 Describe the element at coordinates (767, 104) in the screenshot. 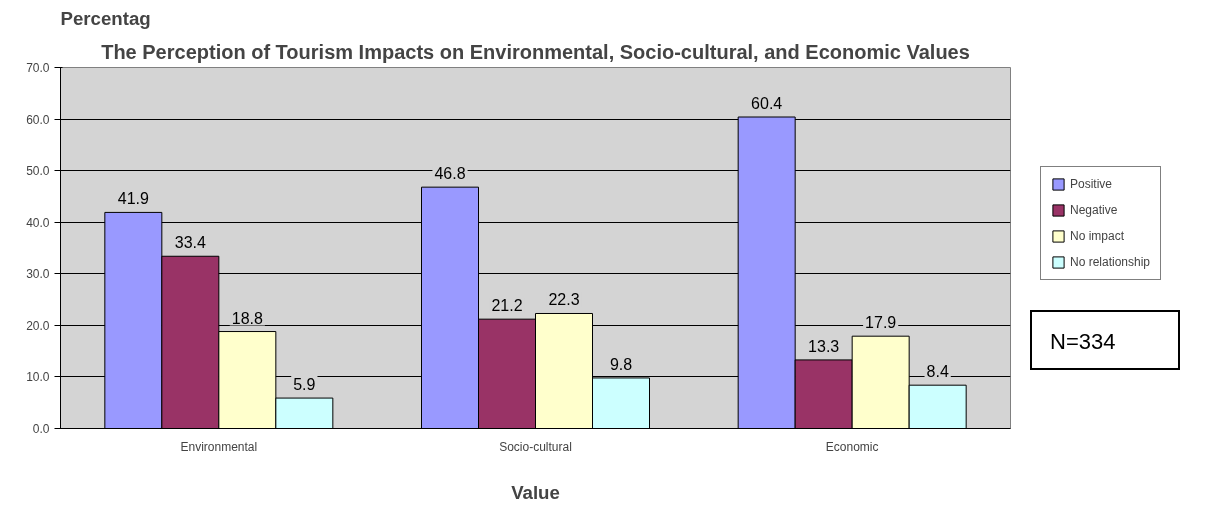

I see `data-label: 60.4` at that location.